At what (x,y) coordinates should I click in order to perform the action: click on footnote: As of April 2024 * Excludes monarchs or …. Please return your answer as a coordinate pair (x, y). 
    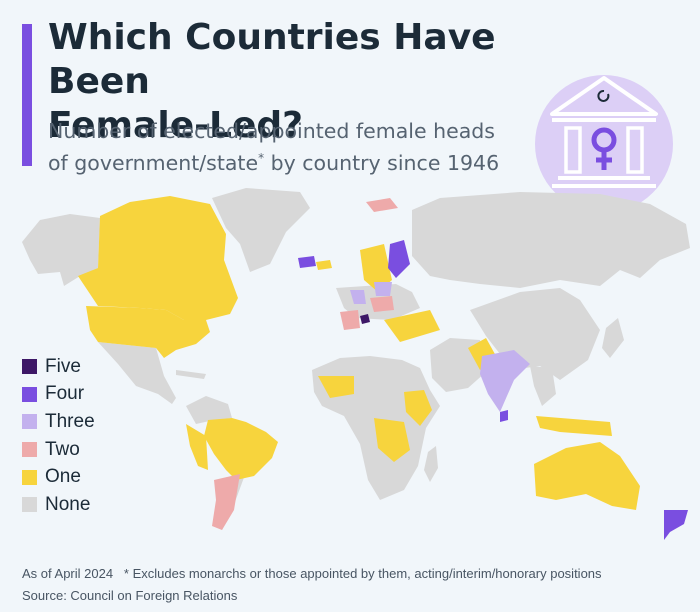
    Looking at the image, I should click on (312, 573).